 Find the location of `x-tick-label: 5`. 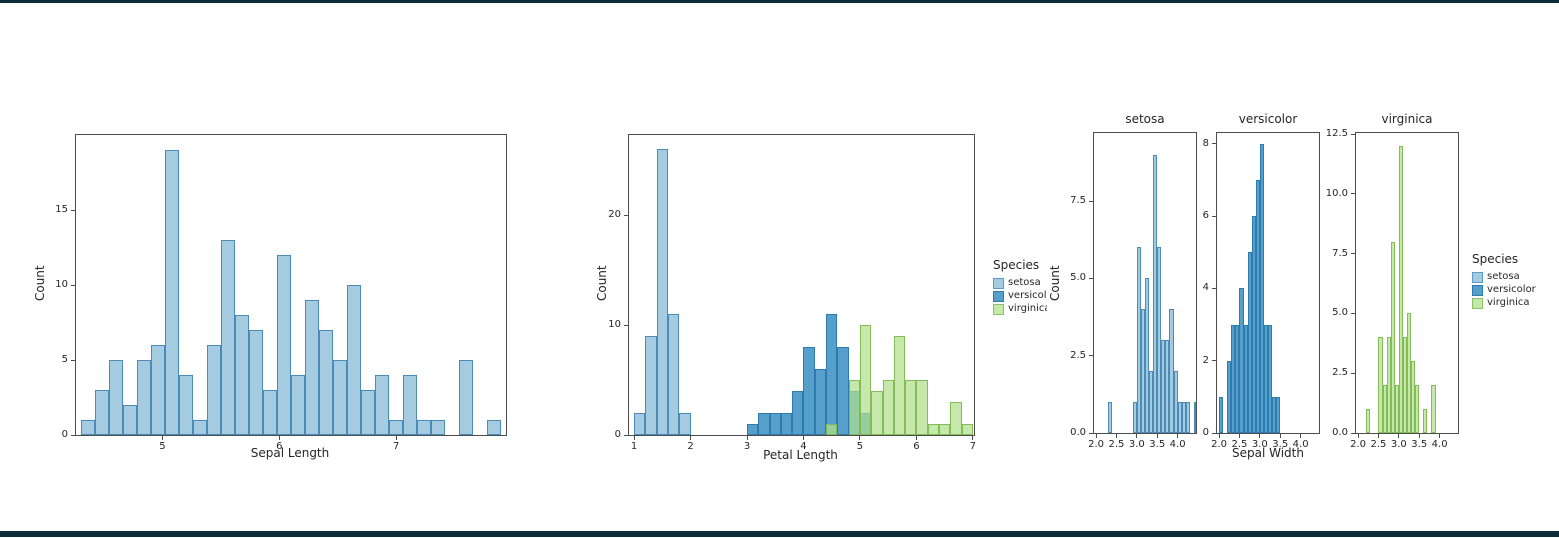

x-tick-label: 5 is located at coordinates (162, 446).